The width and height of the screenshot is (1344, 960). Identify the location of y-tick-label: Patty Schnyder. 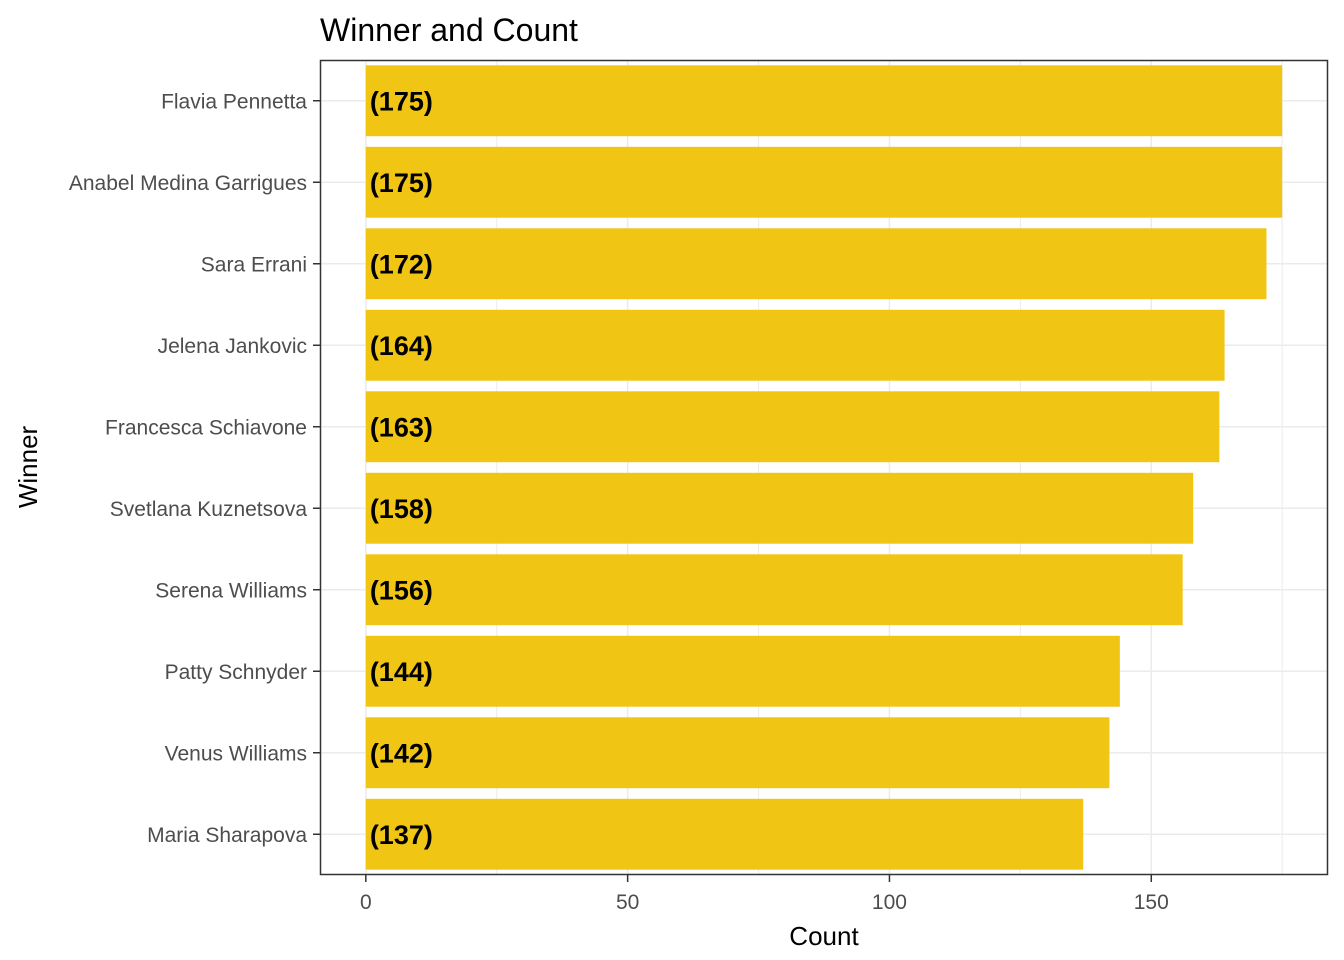
(236, 672).